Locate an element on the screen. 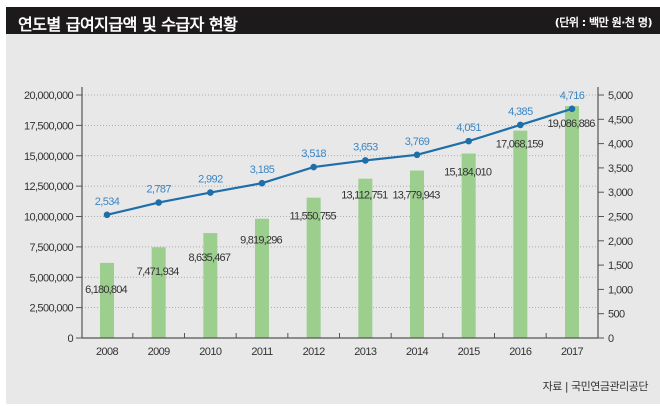 The image size is (660, 409). x-axis-tick-label: 2010 is located at coordinates (210, 352).